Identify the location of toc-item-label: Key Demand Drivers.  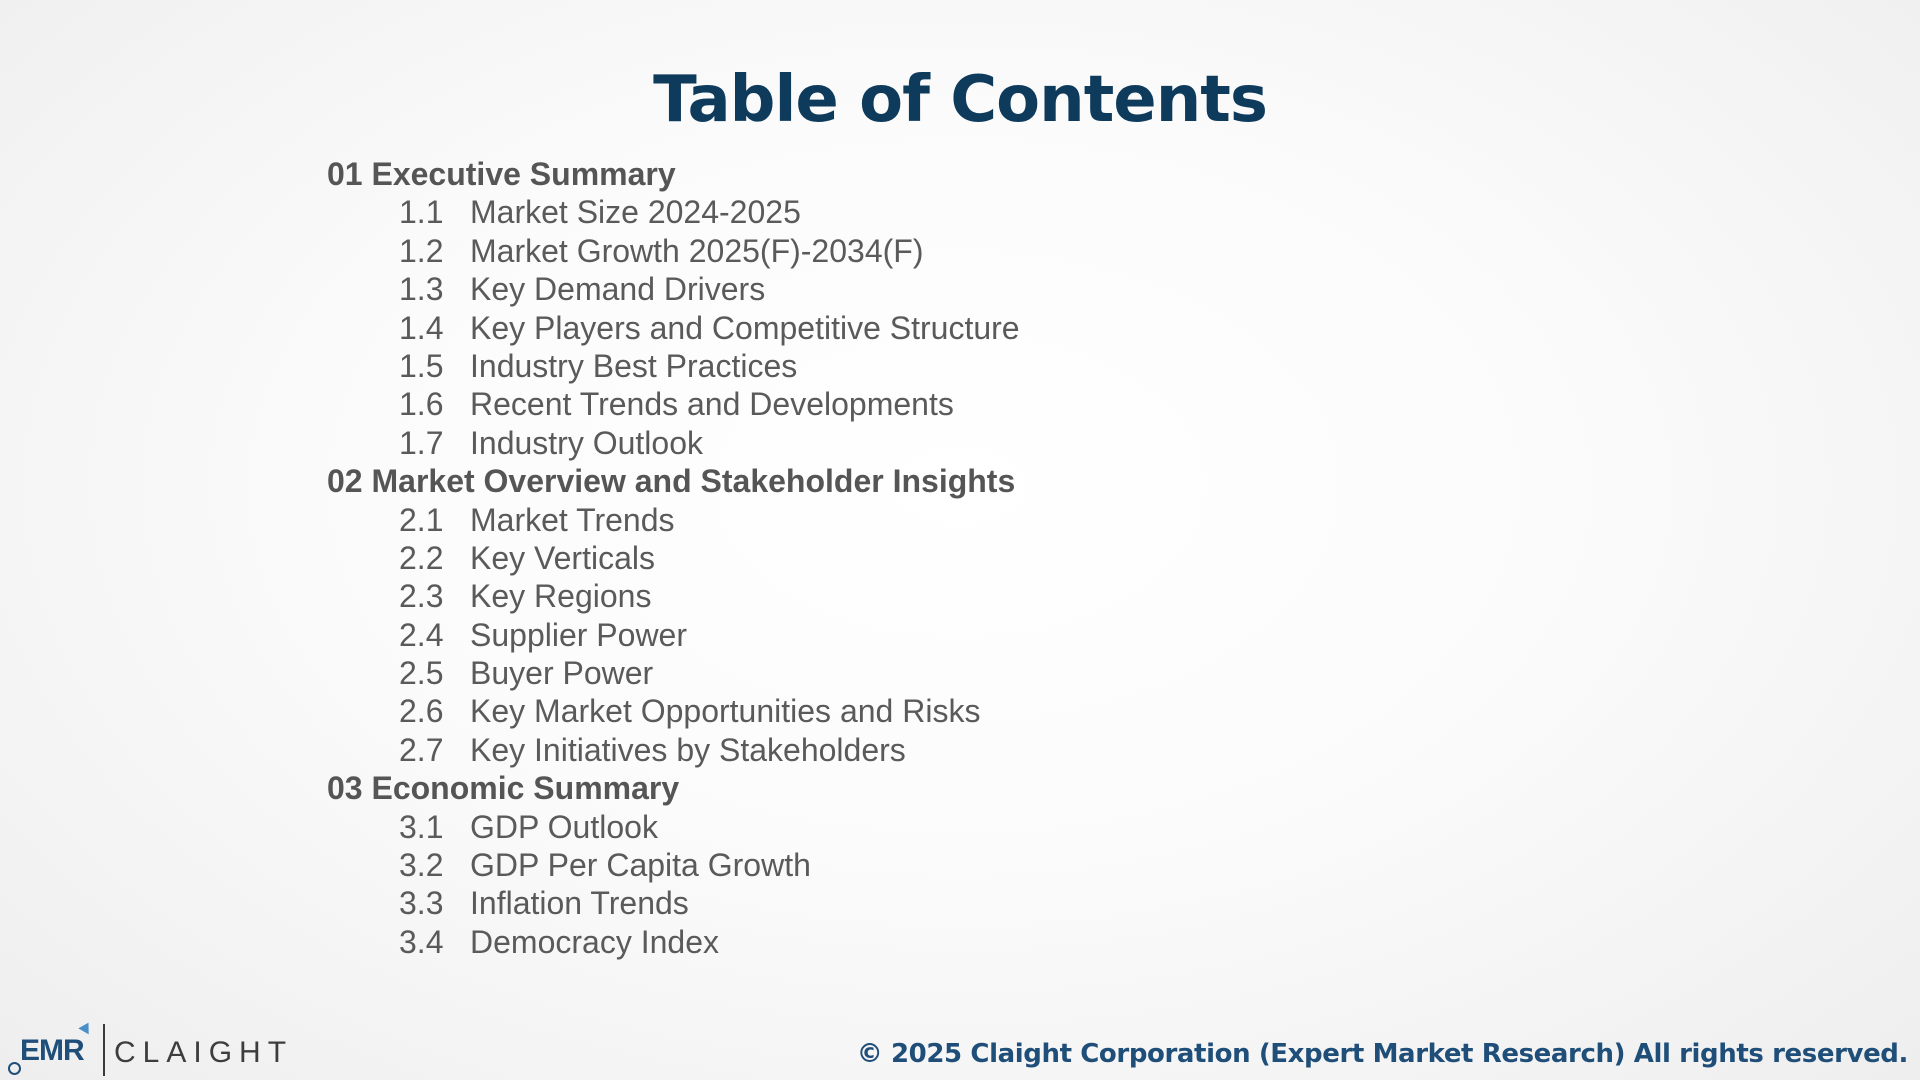
(618, 289).